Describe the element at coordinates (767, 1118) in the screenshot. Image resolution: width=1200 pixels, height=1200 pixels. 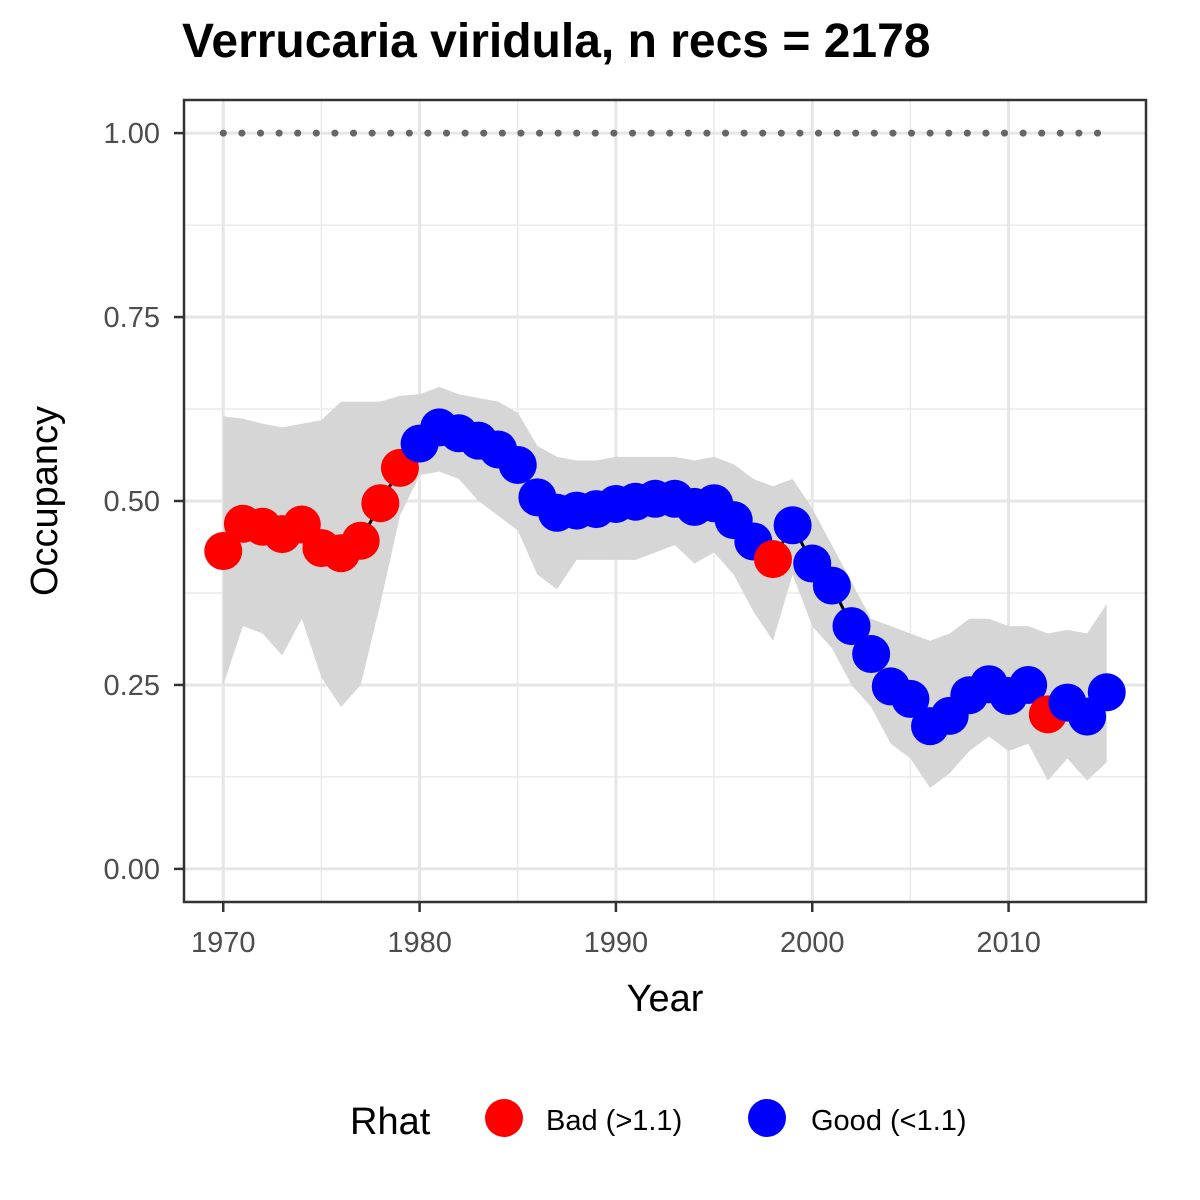
I see `legend-key-good` at that location.